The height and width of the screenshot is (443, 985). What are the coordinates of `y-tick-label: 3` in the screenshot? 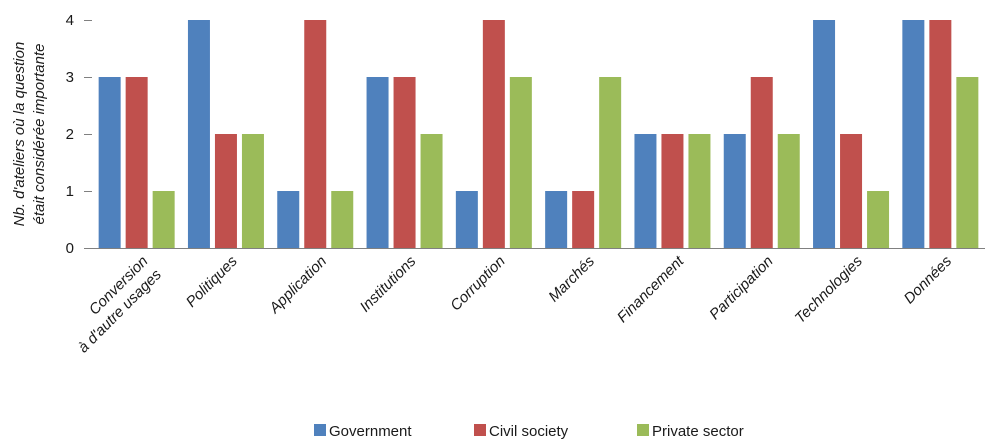 It's located at (70, 77).